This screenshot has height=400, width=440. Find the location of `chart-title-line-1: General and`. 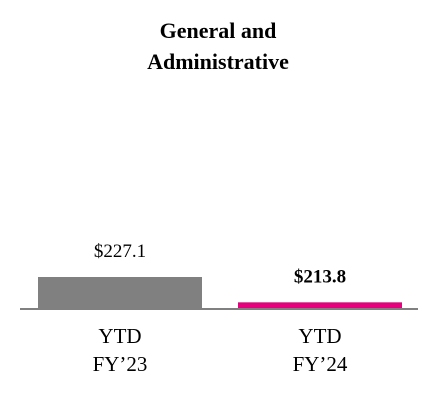

chart-title-line-1: General and is located at coordinates (218, 30).